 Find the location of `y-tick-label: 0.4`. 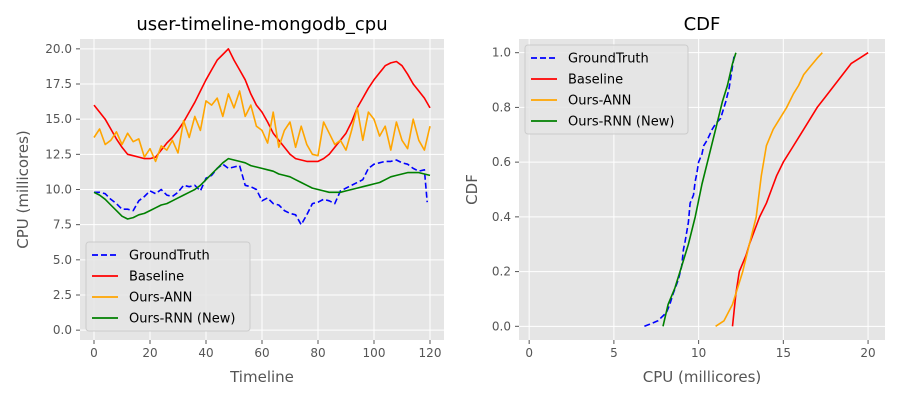

y-tick-label: 0.4 is located at coordinates (501, 217).